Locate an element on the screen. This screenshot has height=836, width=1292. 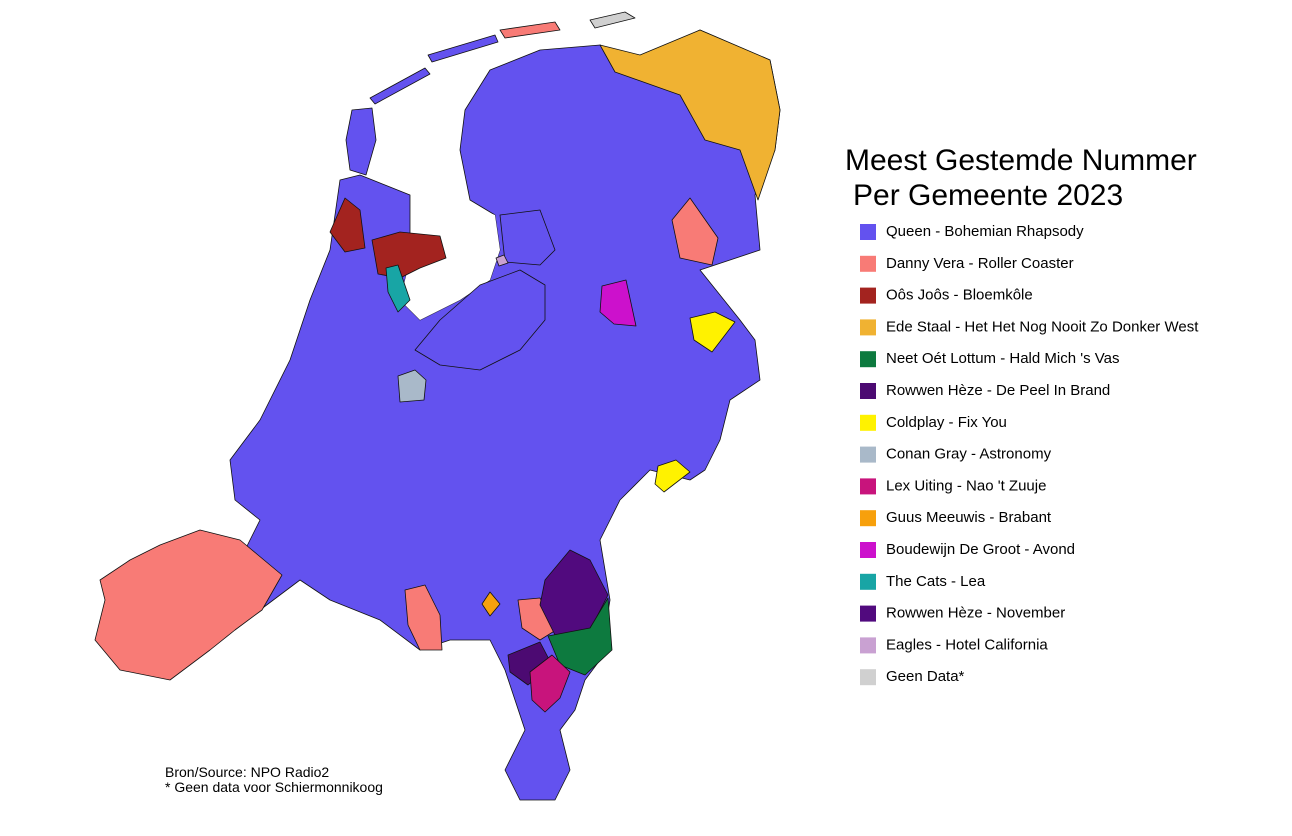
ameland is located at coordinates (530, 30).